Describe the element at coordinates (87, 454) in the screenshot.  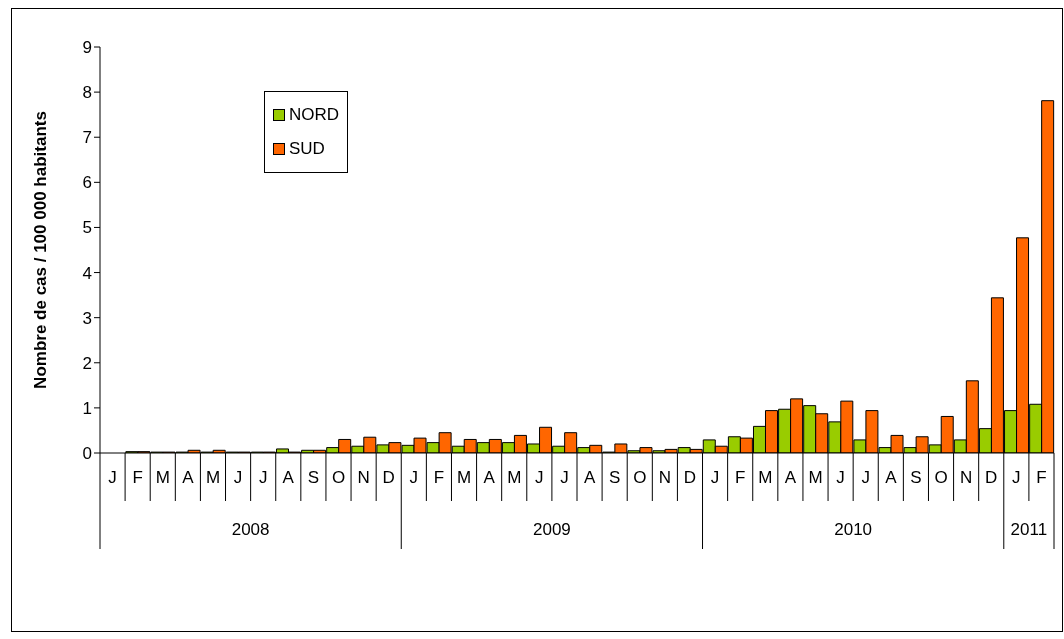
I see `y-tick-label: 0` at that location.